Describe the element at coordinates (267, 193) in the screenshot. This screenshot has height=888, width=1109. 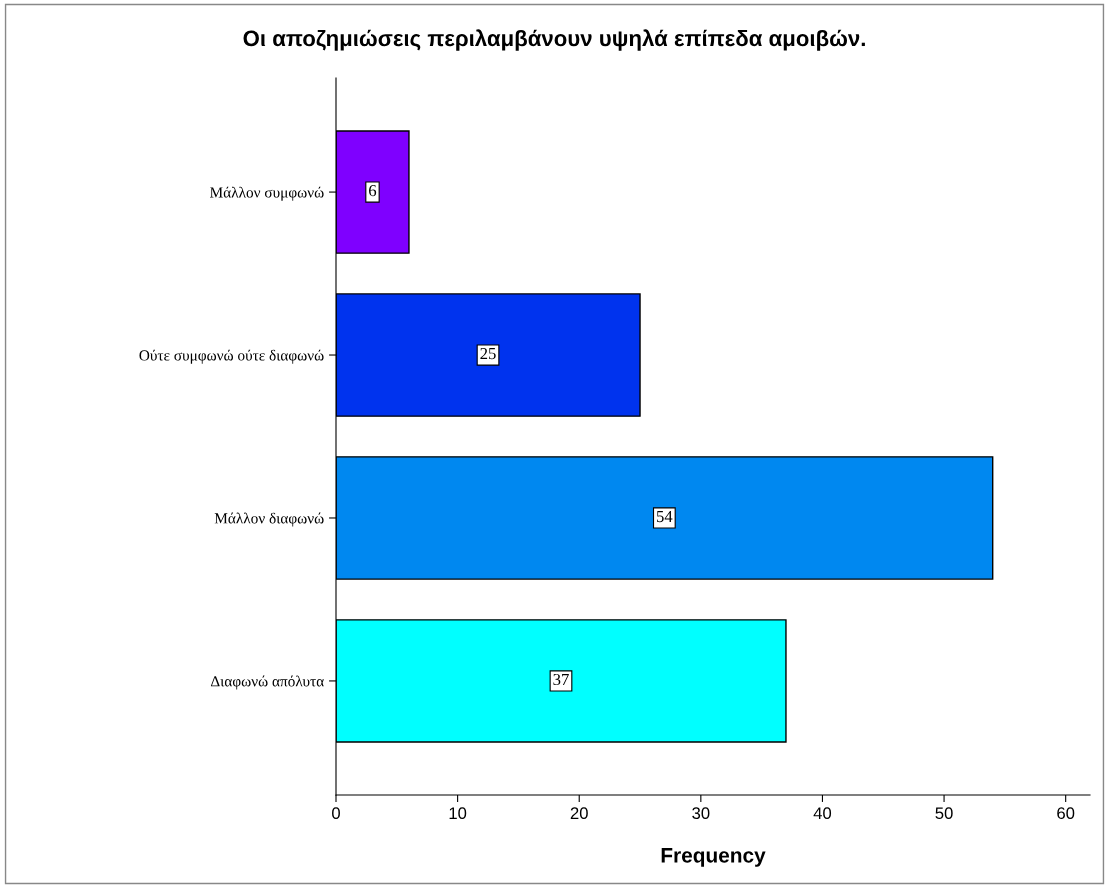
I see `y-tick-label: Μάλλον συμφωνώ` at that location.